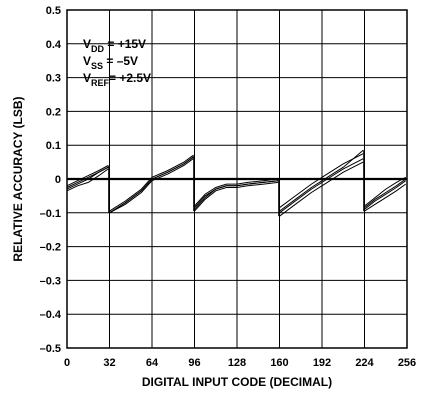 The width and height of the screenshot is (422, 394). What do you see at coordinates (50, 214) in the screenshot?
I see `y-tick-label: –0.1` at bounding box center [50, 214].